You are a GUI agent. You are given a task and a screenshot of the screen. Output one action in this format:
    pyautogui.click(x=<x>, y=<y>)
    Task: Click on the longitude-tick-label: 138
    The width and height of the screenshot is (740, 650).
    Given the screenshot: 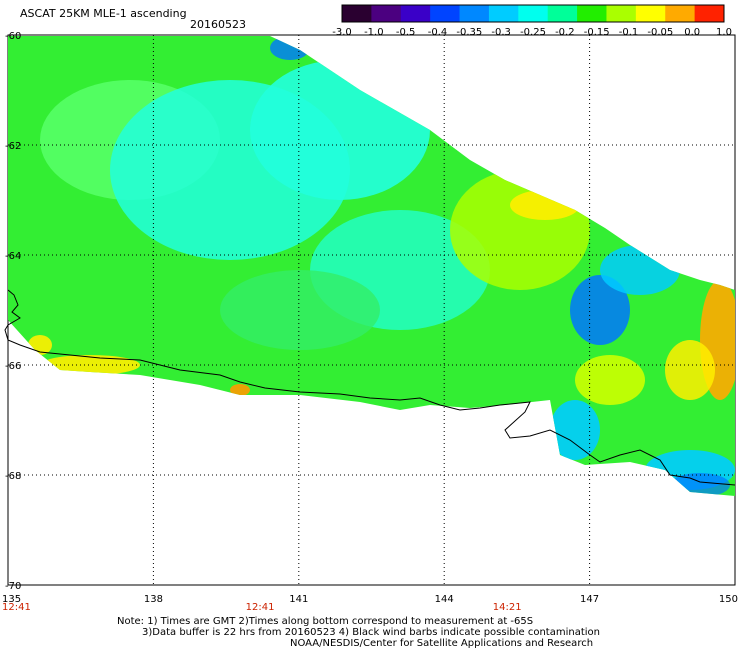 What is the action you would take?
    pyautogui.click(x=153, y=599)
    